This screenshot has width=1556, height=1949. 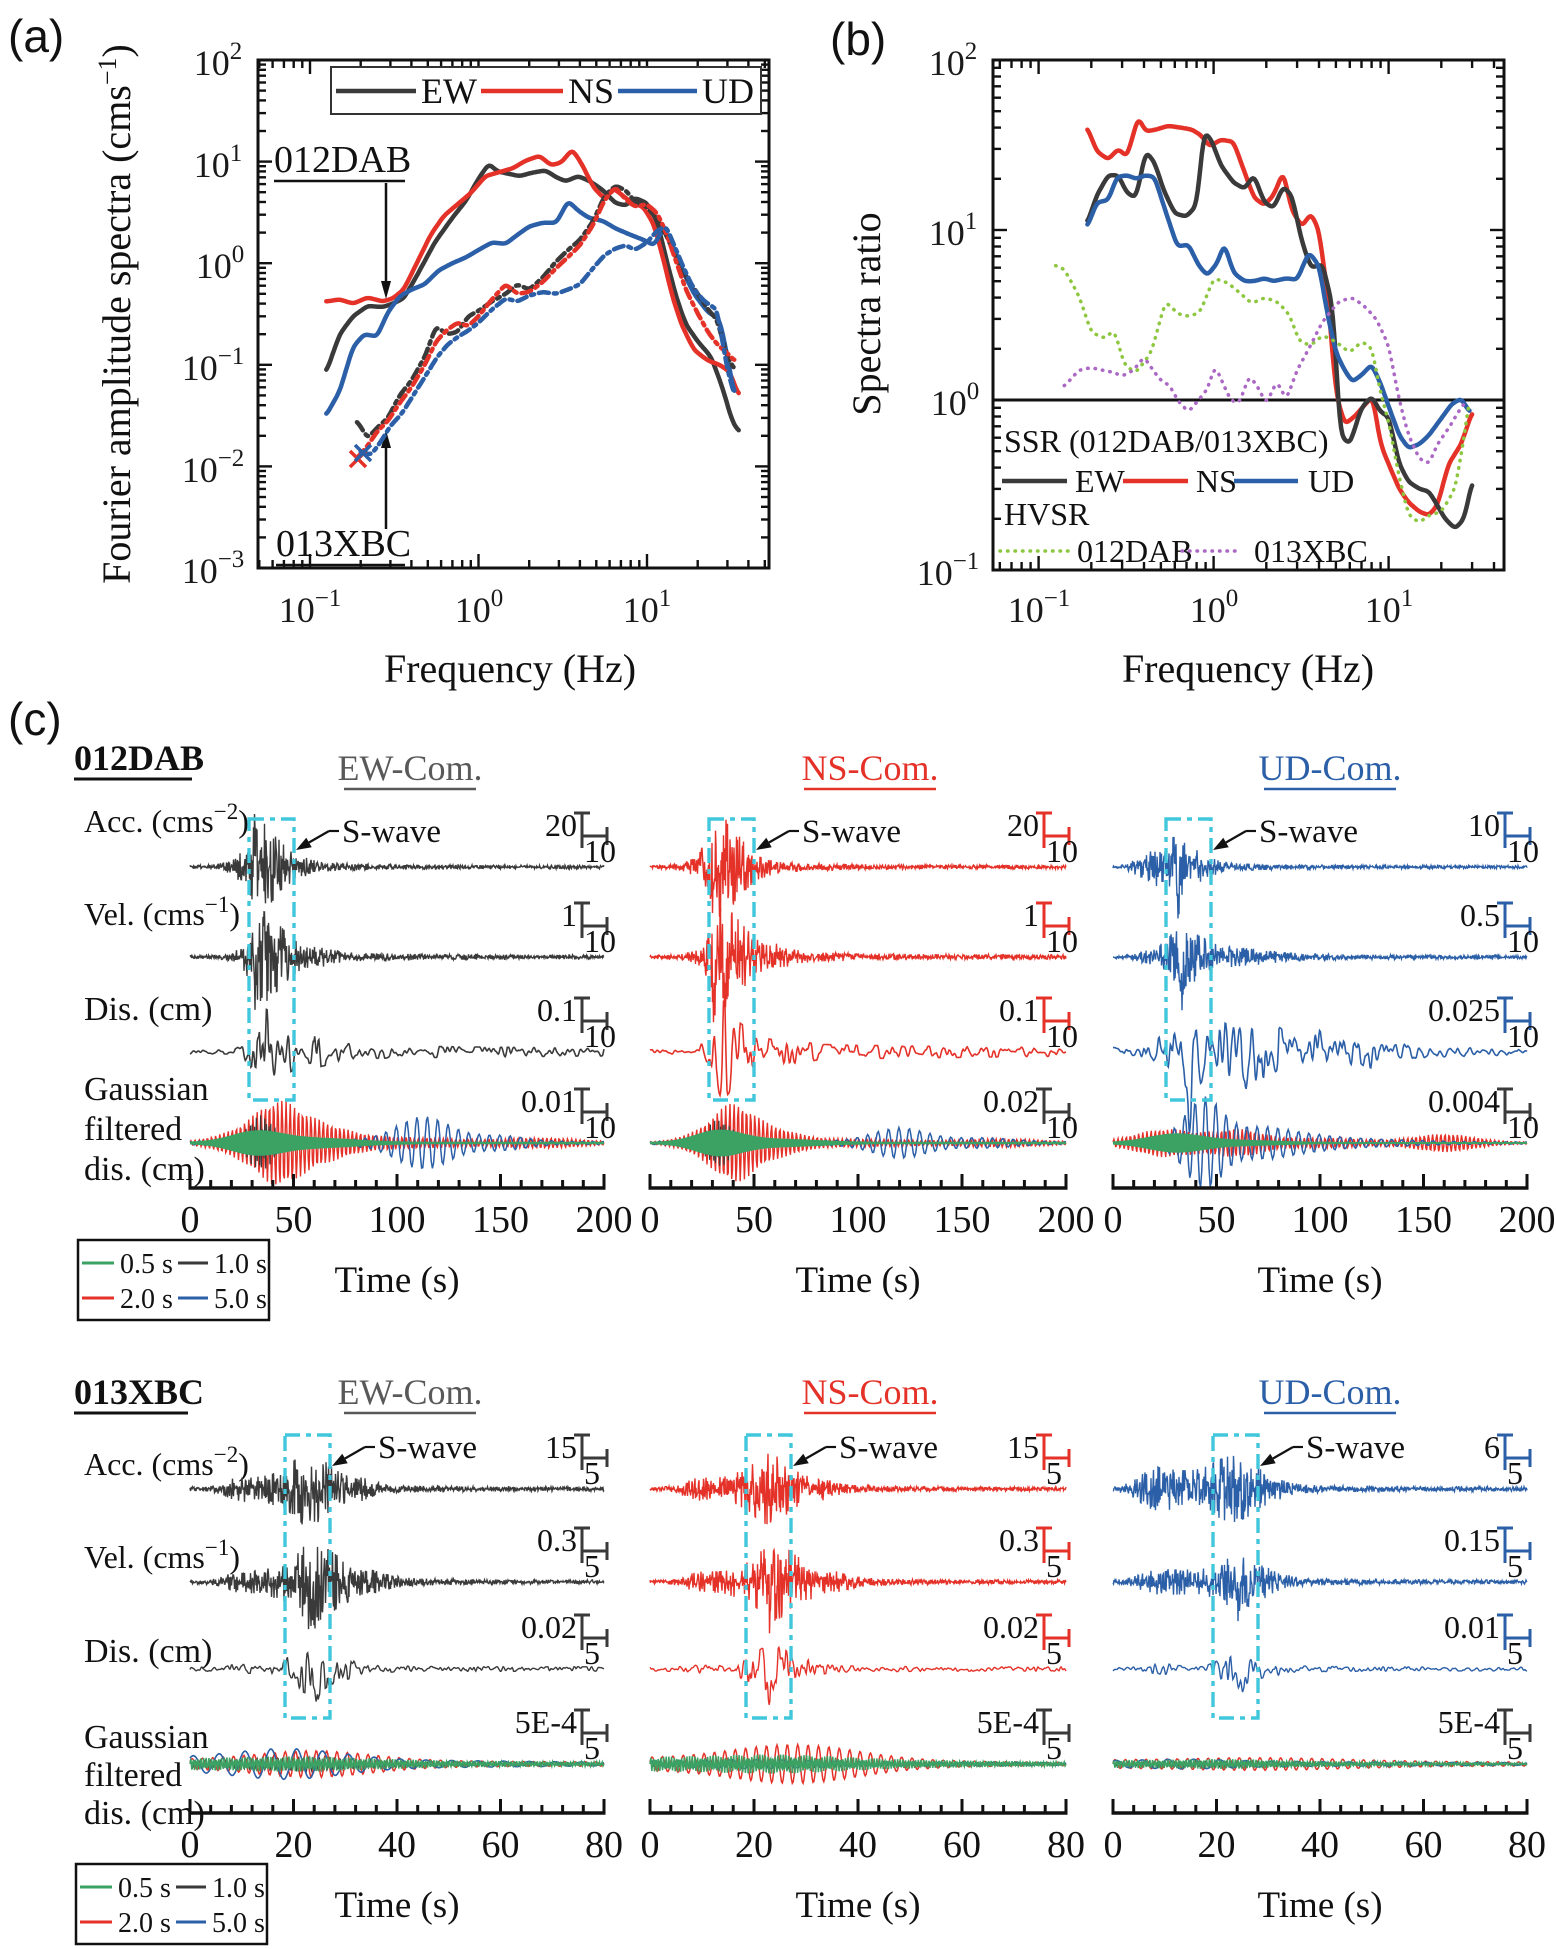 I want to click on svg-text: UD, so click(x=1331, y=481).